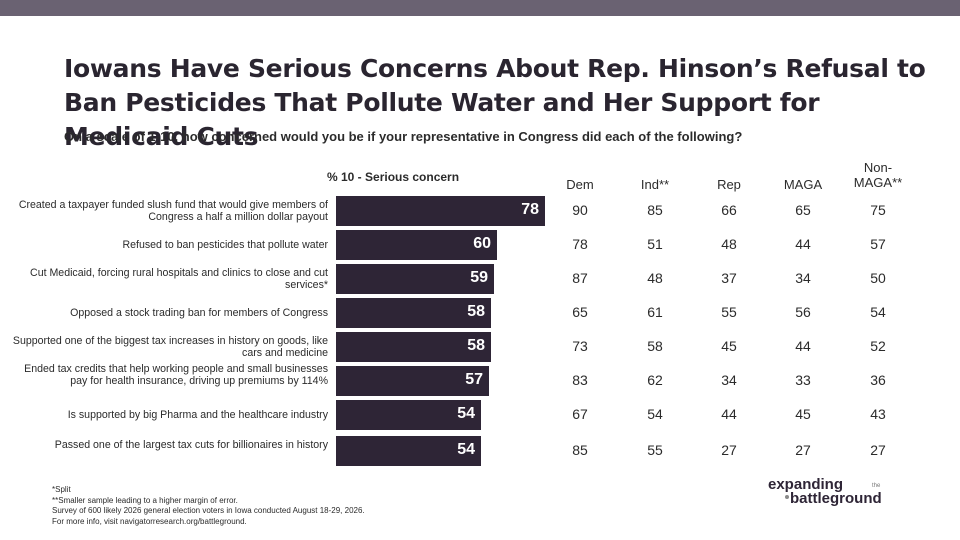  I want to click on table-cell: 75, so click(878, 210).